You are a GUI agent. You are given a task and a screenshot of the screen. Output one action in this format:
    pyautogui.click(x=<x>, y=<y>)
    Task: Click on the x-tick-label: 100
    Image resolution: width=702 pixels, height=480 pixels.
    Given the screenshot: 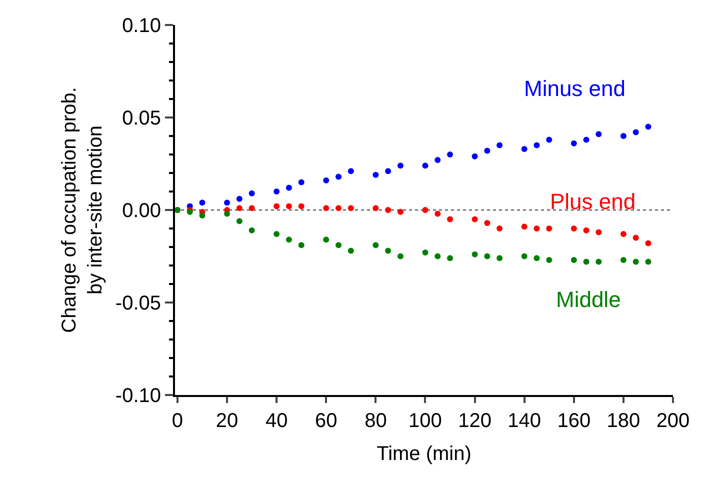 What is the action you would take?
    pyautogui.click(x=425, y=421)
    